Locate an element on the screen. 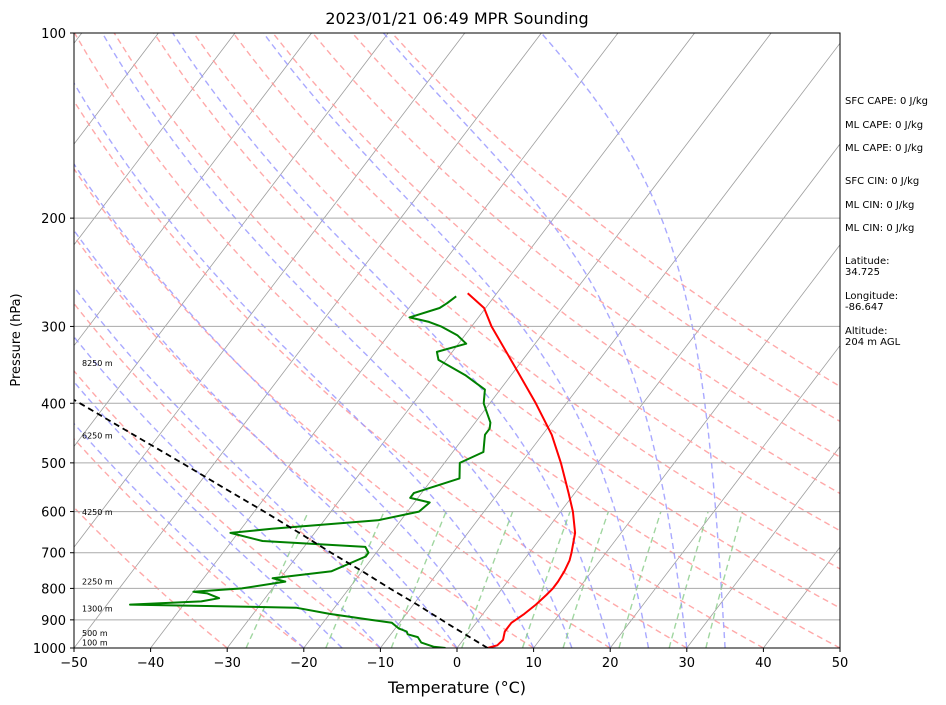 The image size is (946, 705). y-tick-label: 200 is located at coordinates (53, 219).